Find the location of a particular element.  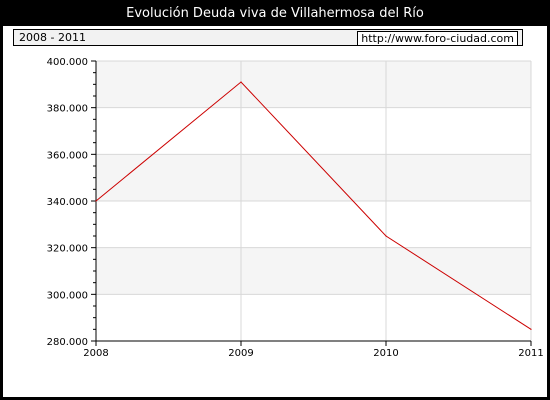

y-tick-label: 320.000 is located at coordinates (67, 249).